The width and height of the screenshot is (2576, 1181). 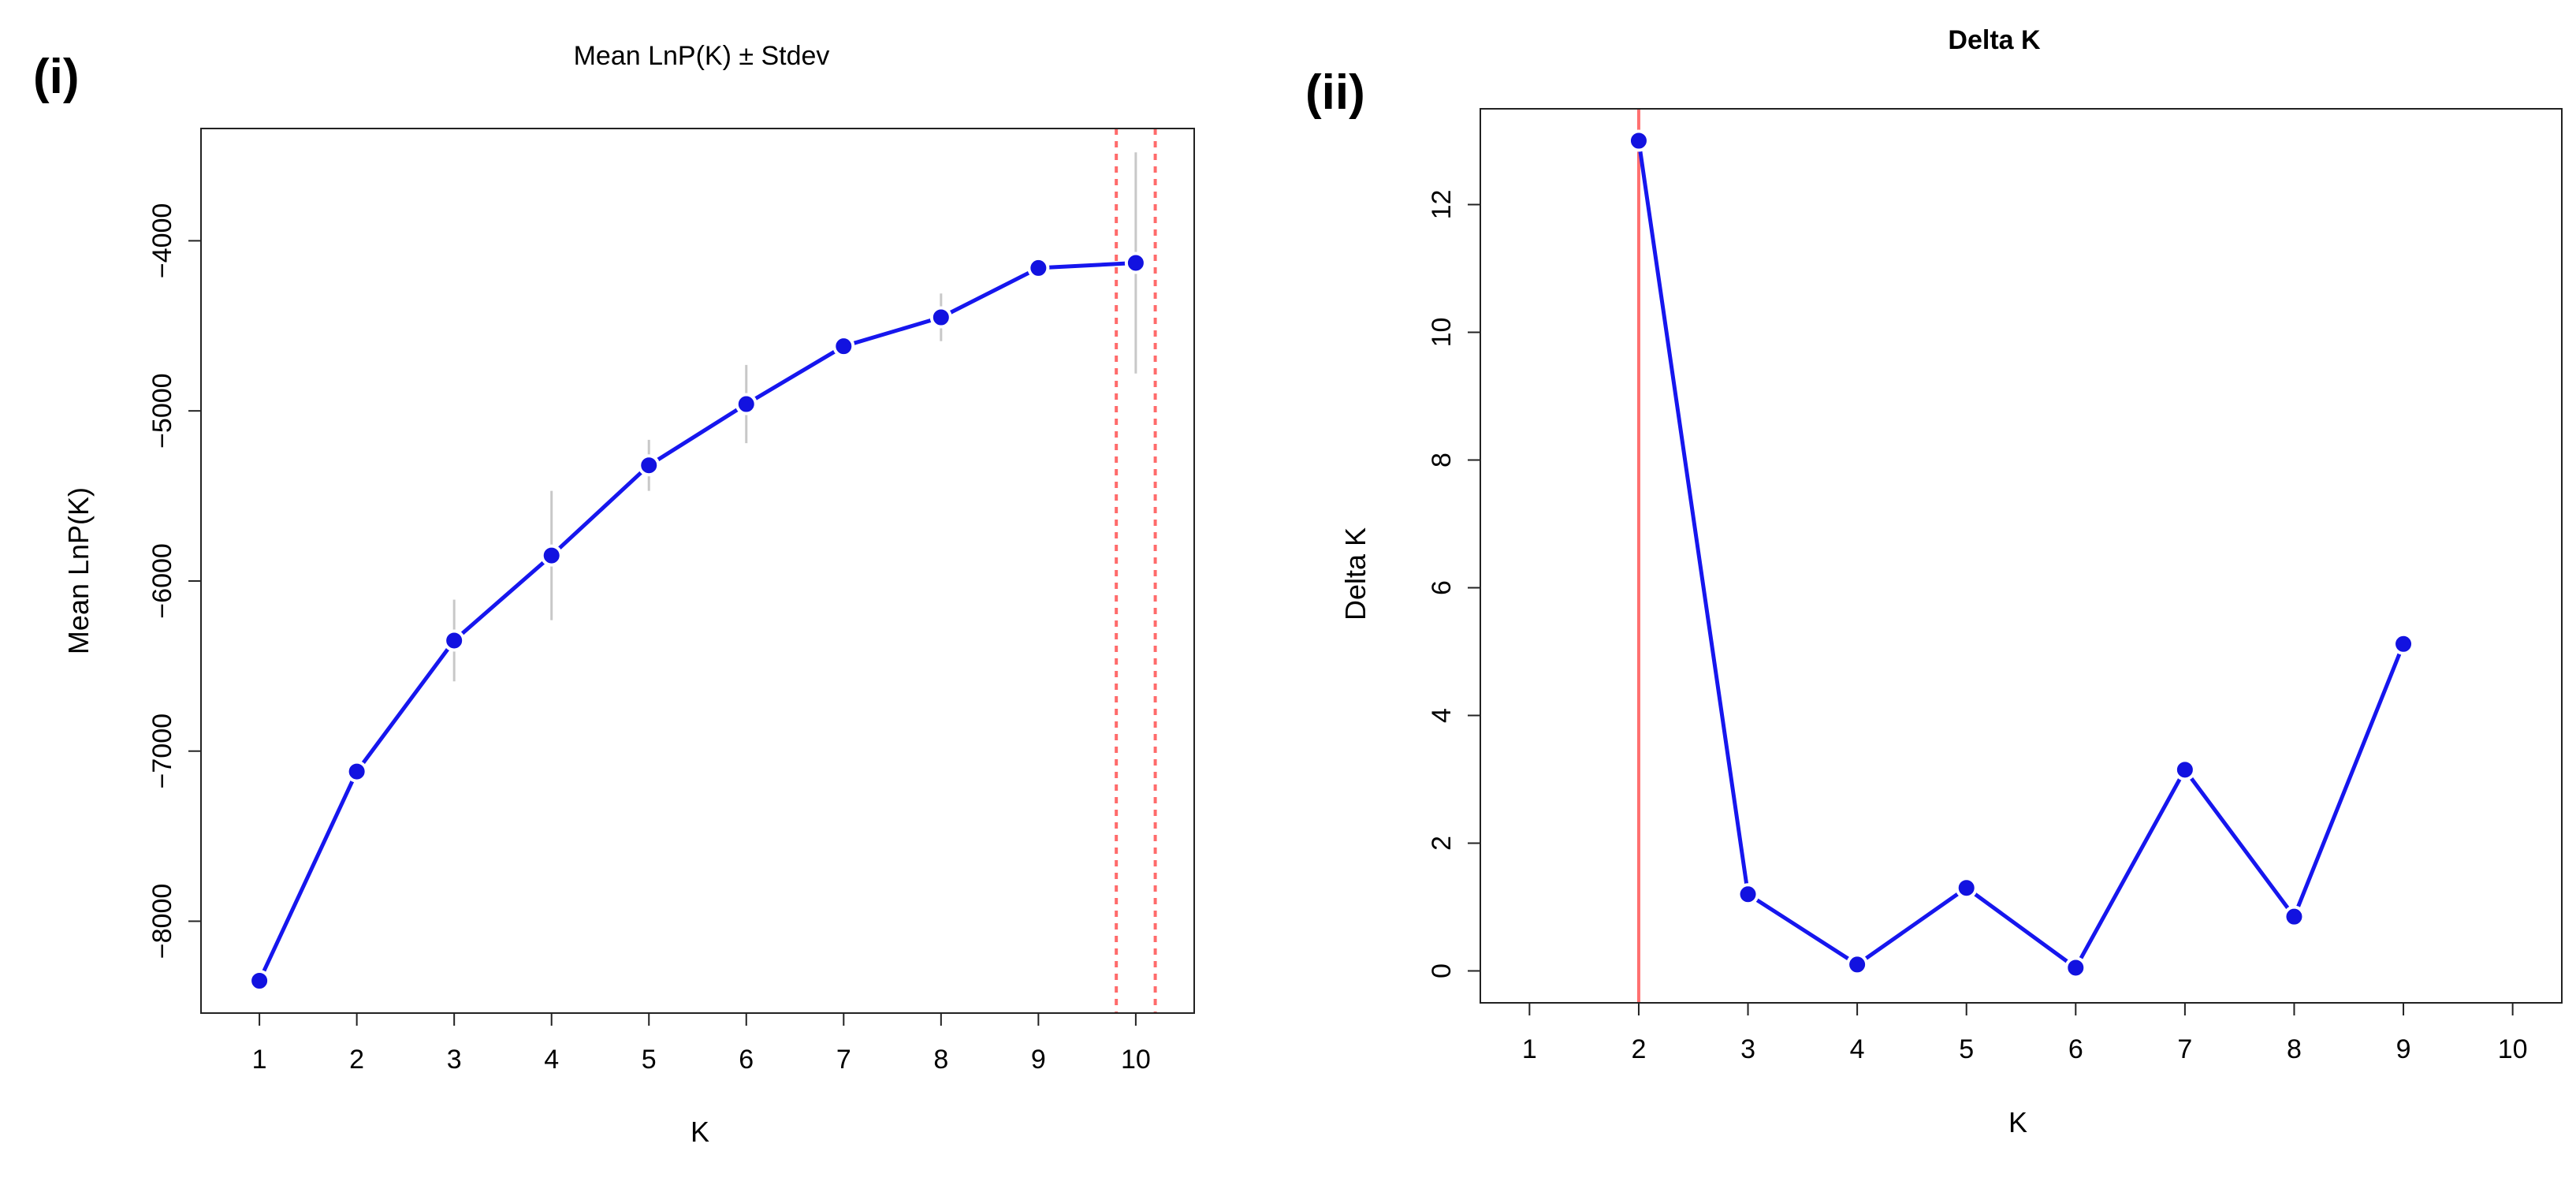 I want to click on chart-title-mean-lnp: Mean LnP(K) ± Stdev, so click(x=702, y=56).